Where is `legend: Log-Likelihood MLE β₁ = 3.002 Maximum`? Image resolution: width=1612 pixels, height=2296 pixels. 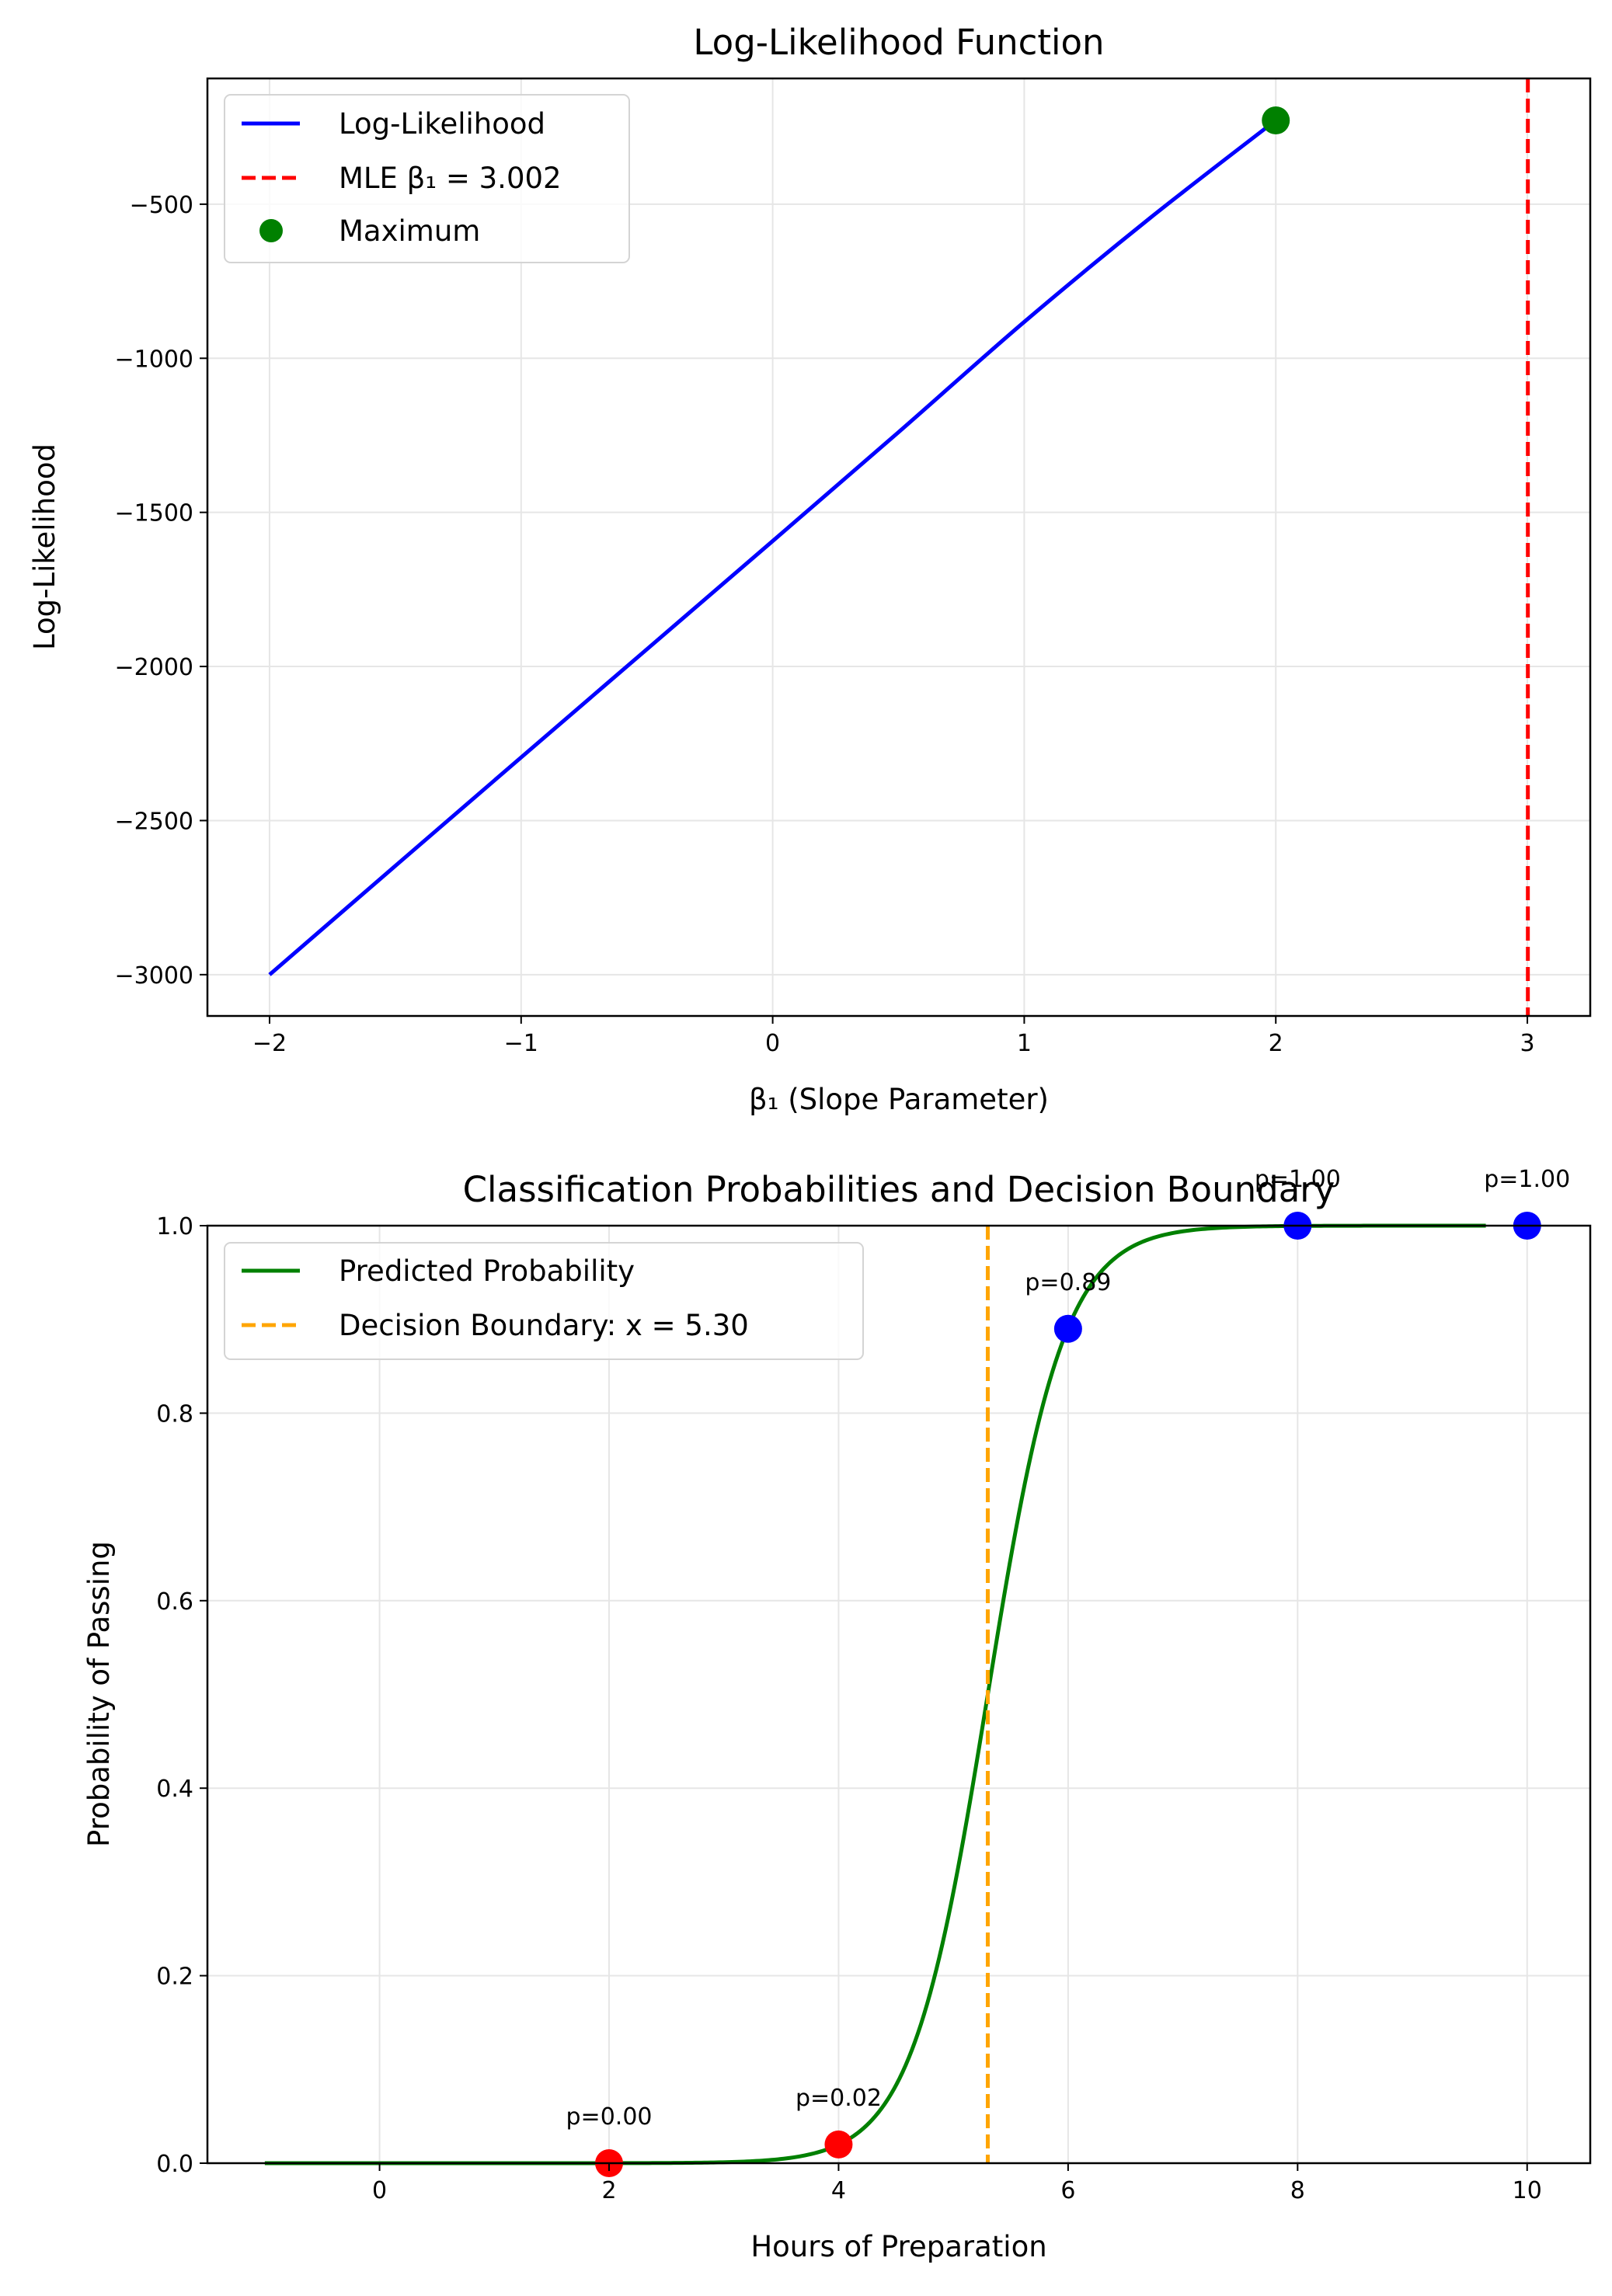
legend: Log-Likelihood MLE β₁ = 3.002 Maximum is located at coordinates (427, 178).